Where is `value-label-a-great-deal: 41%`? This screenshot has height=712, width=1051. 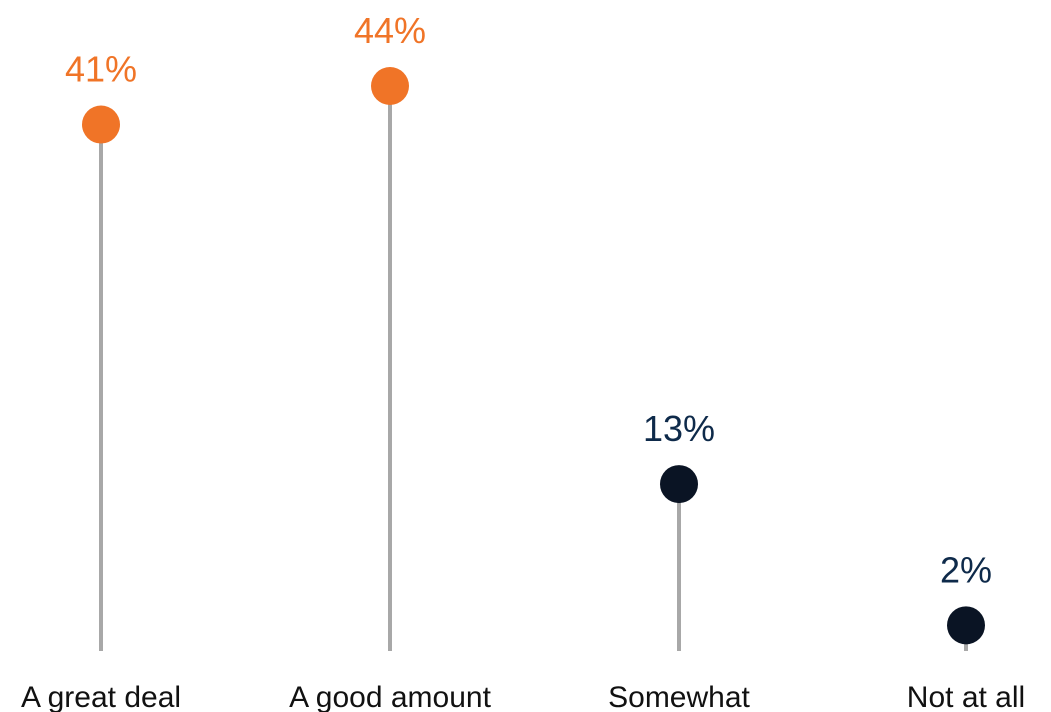 value-label-a-great-deal: 41% is located at coordinates (101, 69).